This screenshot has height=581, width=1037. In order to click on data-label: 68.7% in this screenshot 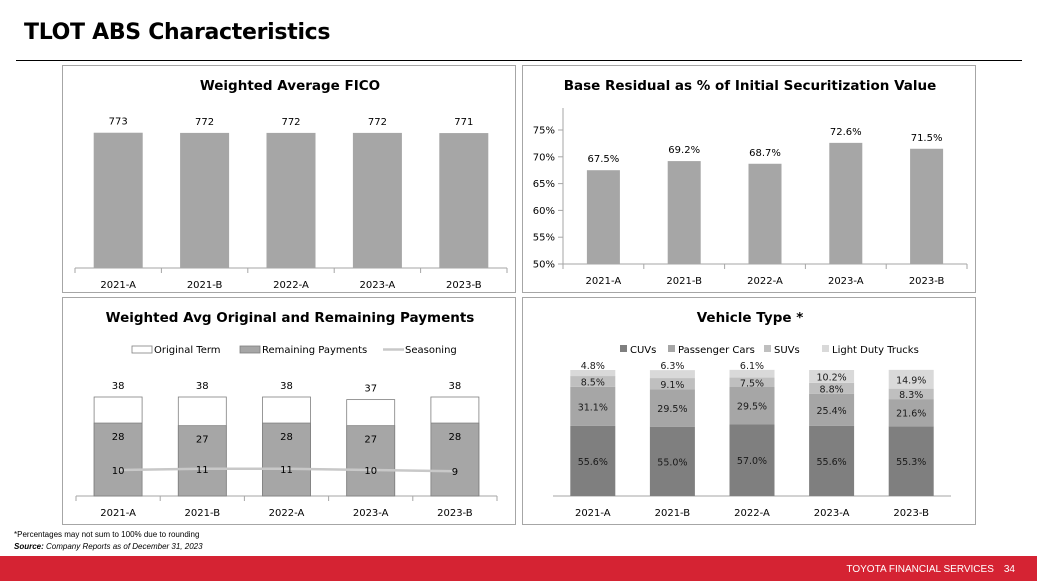, I will do `click(765, 153)`.